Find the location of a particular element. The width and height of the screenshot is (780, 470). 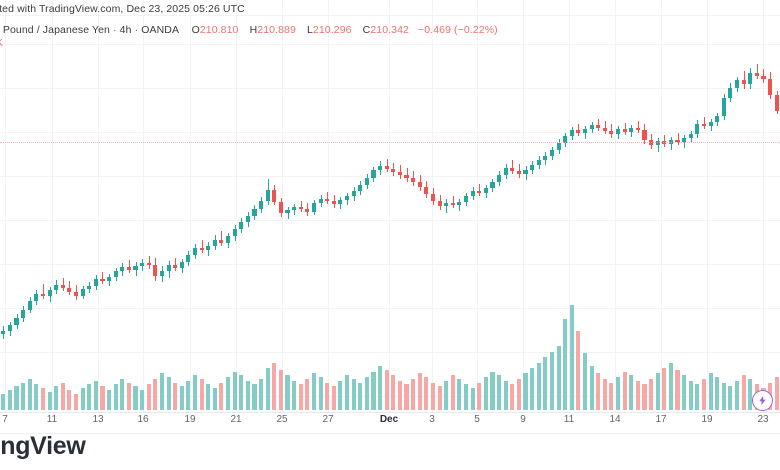

x-axis-tick-label: 5 is located at coordinates (477, 419).